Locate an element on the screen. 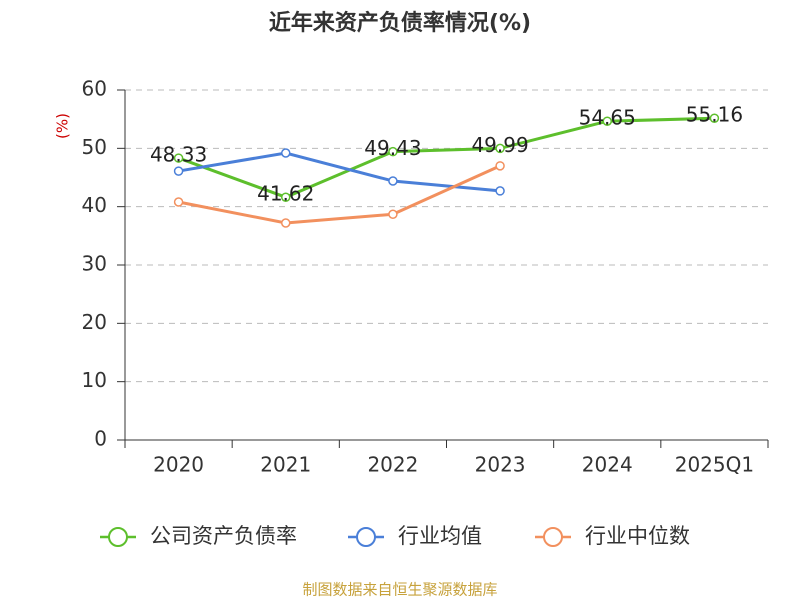 This screenshot has width=800, height=604. x-tick-label: 2025Q1 is located at coordinates (714, 465).